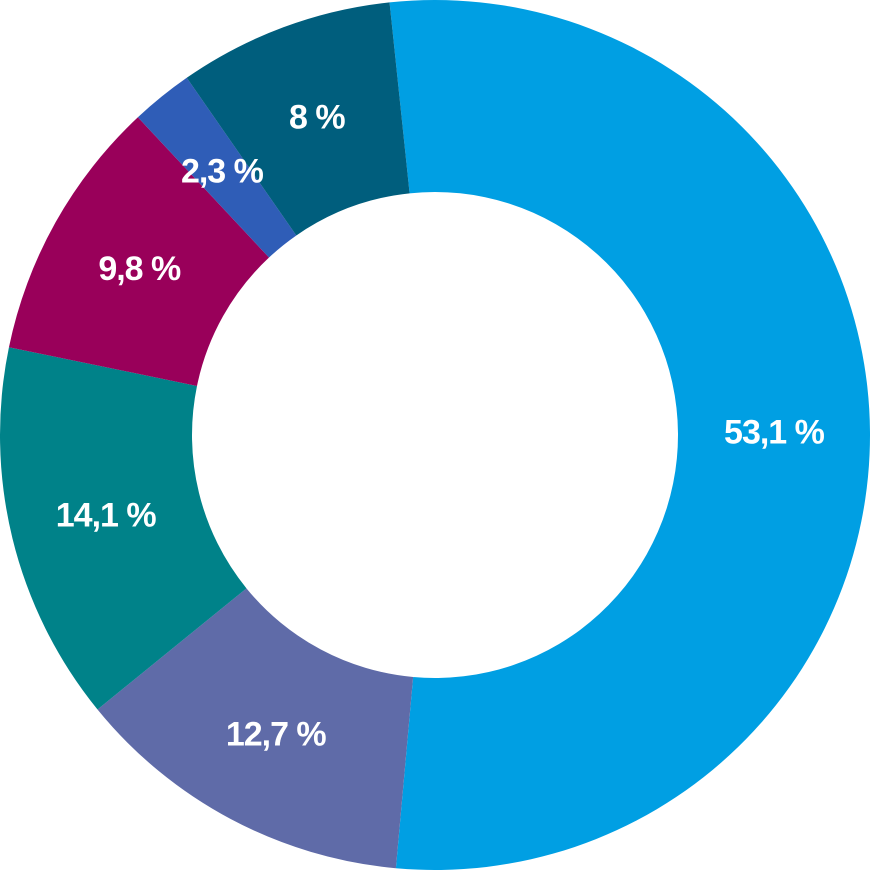  I want to click on slice-label-2: 14,1 %, so click(106, 516).